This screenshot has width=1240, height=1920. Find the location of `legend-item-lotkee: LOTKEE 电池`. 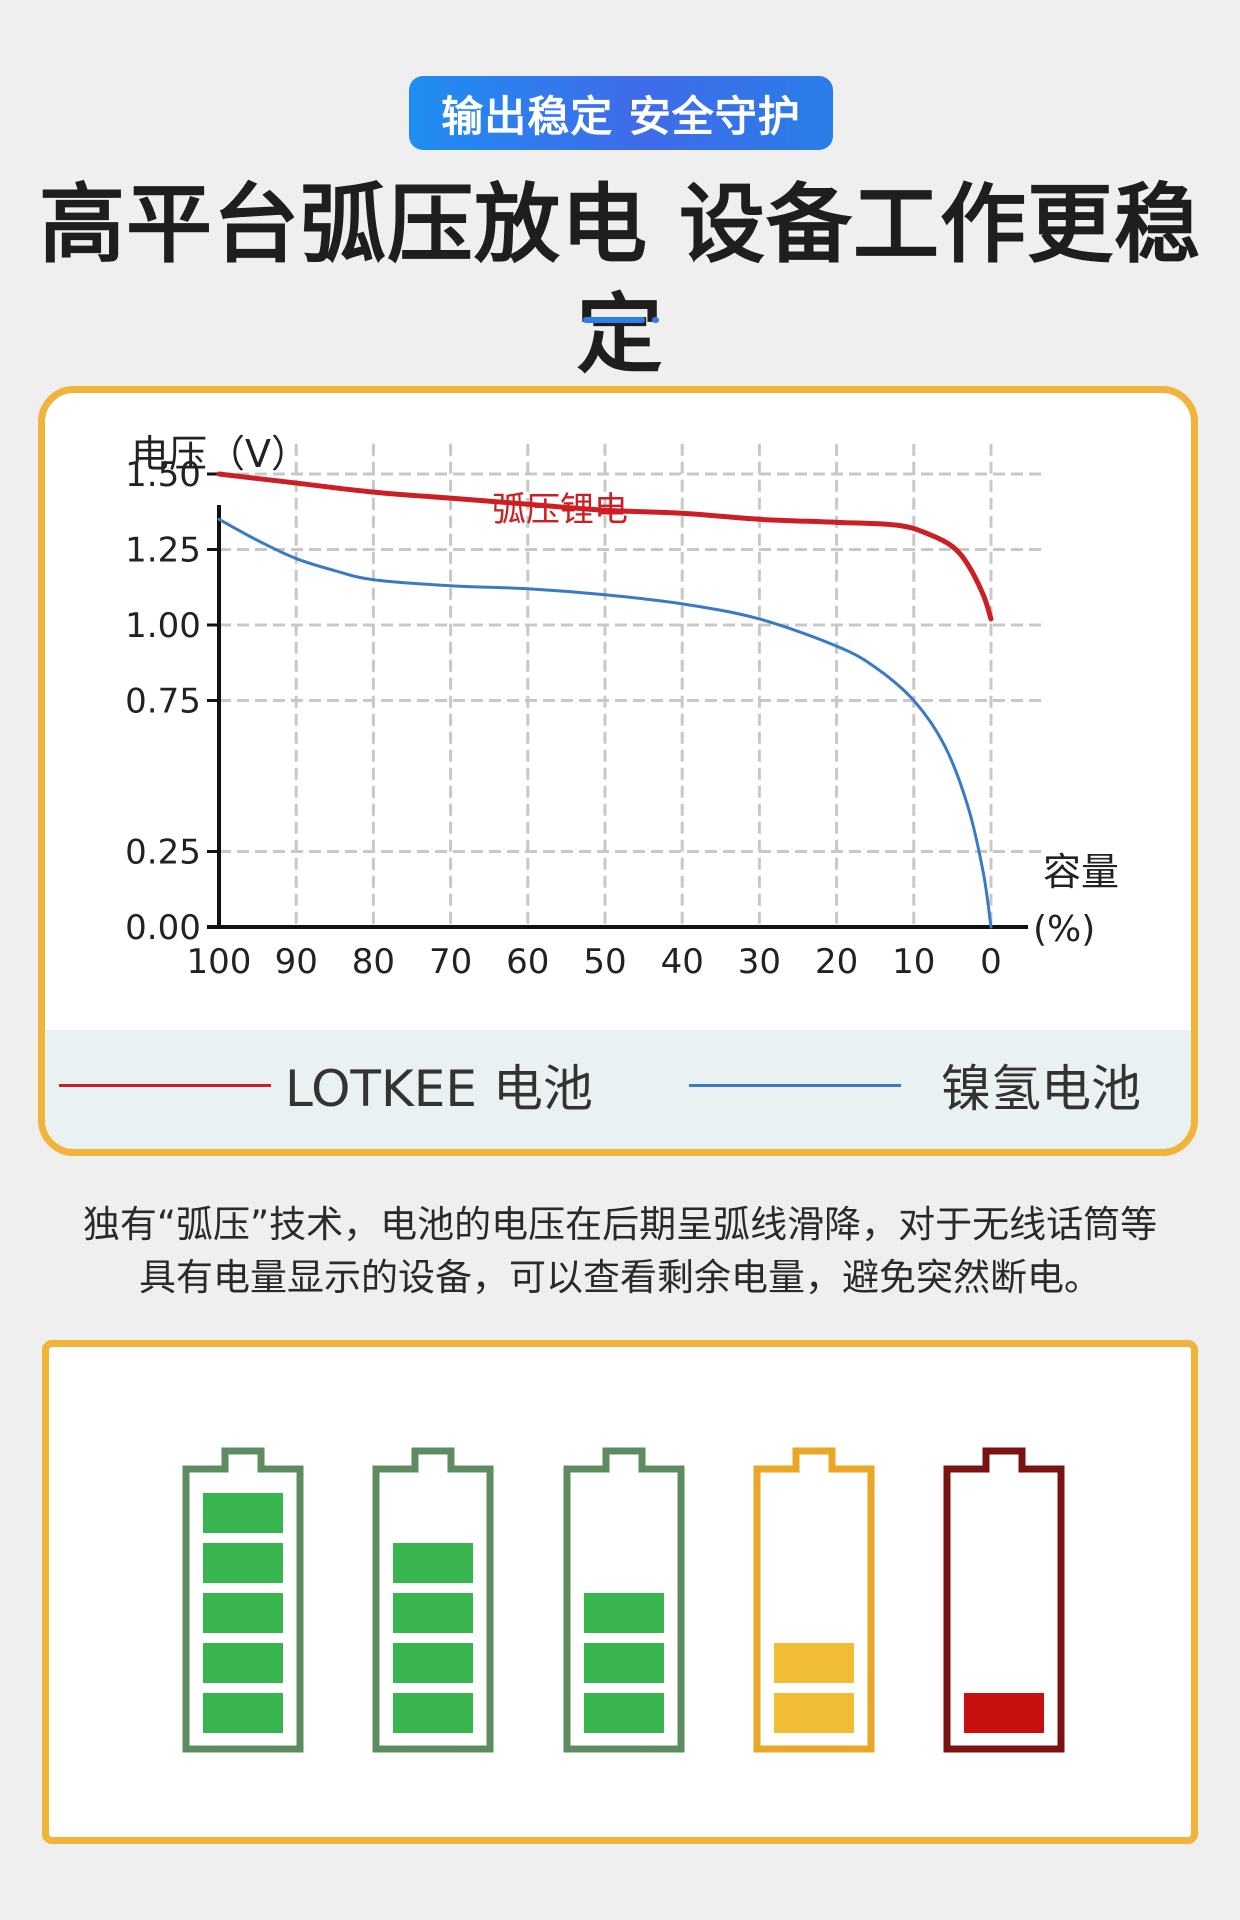

legend-item-lotkee: LOTKEE 电池 is located at coordinates (326, 1085).